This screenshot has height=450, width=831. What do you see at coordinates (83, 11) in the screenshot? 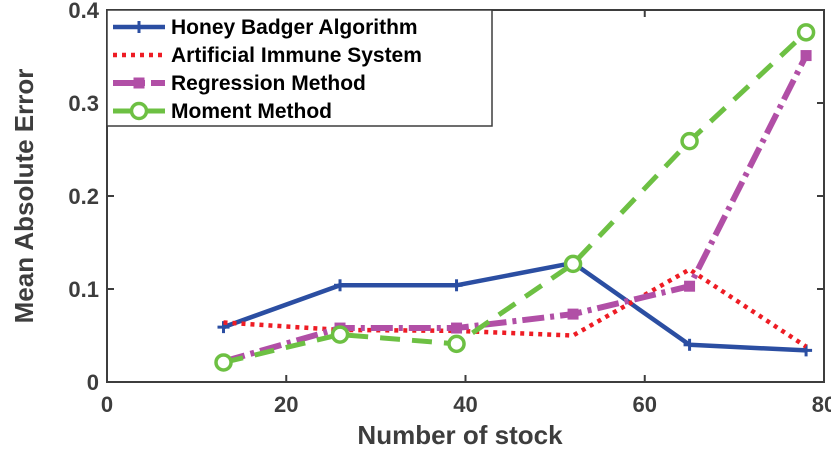
I see `y-tick-label: 0.4` at bounding box center [83, 11].